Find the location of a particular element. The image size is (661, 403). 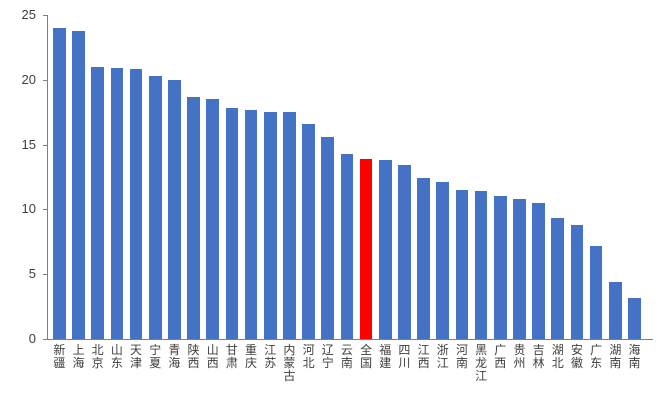

y-tick-label: 20 is located at coordinates (28, 79).